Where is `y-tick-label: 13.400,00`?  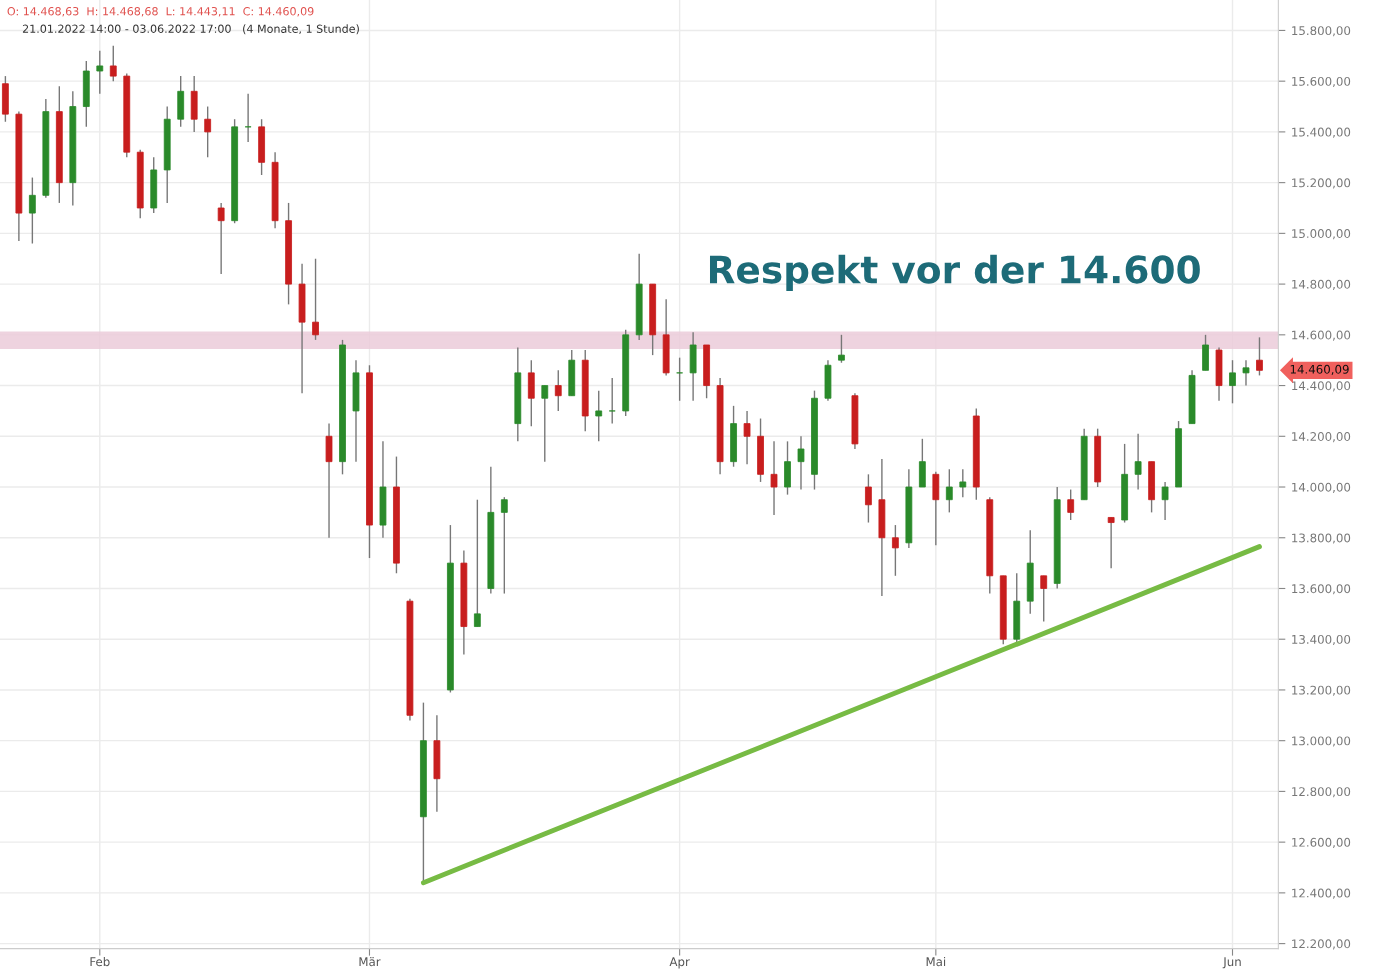 y-tick-label: 13.400,00 is located at coordinates (1321, 640).